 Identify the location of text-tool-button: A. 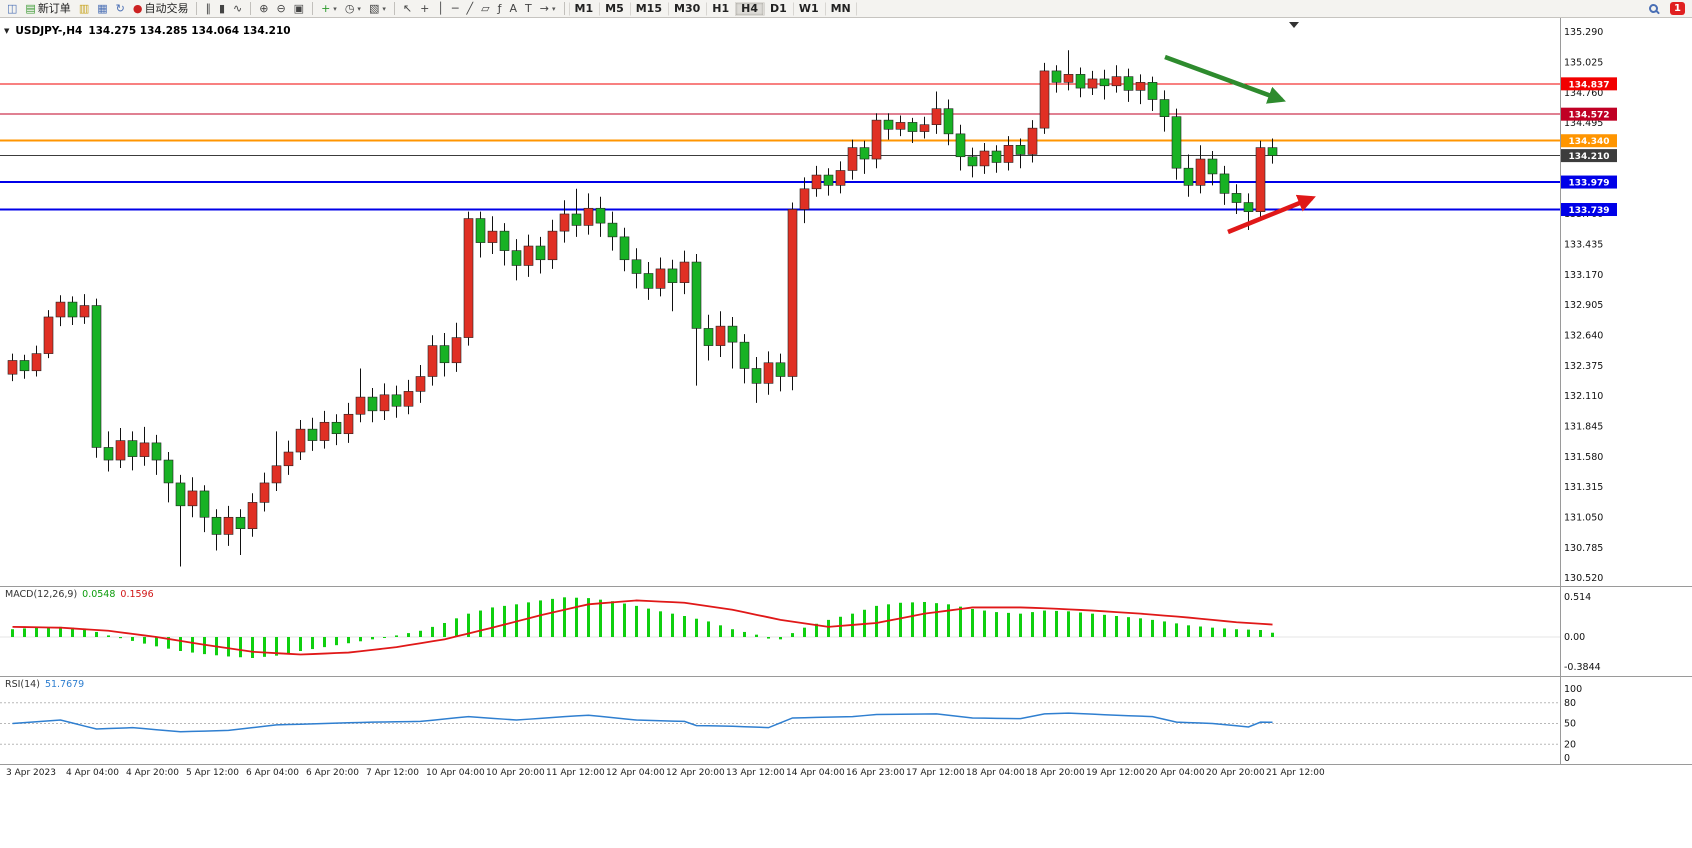
(514, 9).